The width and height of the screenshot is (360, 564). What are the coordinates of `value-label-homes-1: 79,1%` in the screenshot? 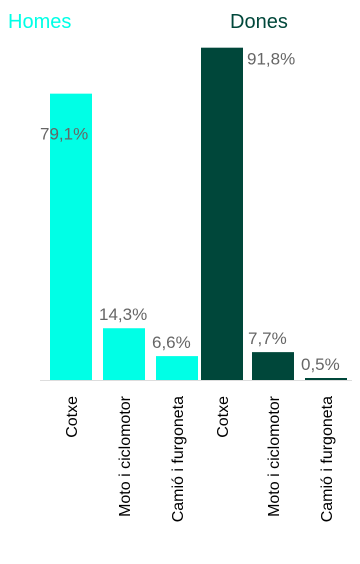 It's located at (64, 134).